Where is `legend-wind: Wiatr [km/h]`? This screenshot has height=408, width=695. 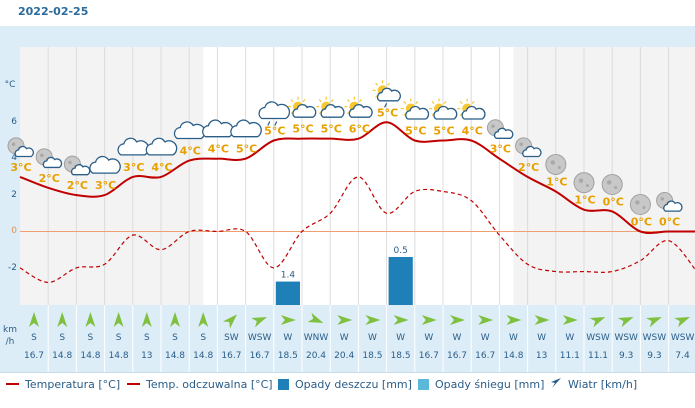
legend-wind: Wiatr [km/h] is located at coordinates (593, 384).